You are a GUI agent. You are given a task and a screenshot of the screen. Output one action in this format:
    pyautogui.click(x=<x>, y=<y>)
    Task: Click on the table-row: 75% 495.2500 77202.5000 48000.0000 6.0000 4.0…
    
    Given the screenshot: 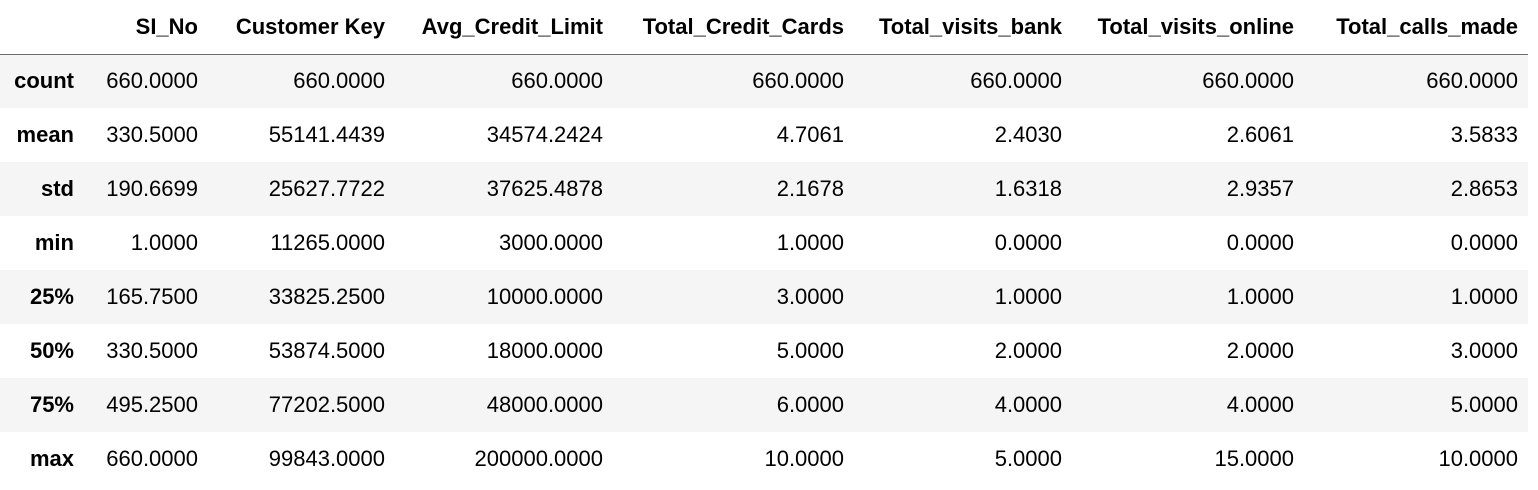 What is the action you would take?
    pyautogui.click(x=764, y=405)
    